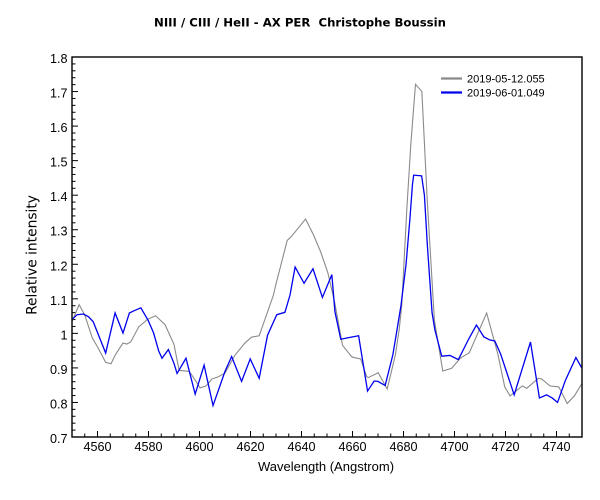 Image resolution: width=600 pixels, height=500 pixels. What do you see at coordinates (59, 59) in the screenshot?
I see `y-tick-label: 1.8` at bounding box center [59, 59].